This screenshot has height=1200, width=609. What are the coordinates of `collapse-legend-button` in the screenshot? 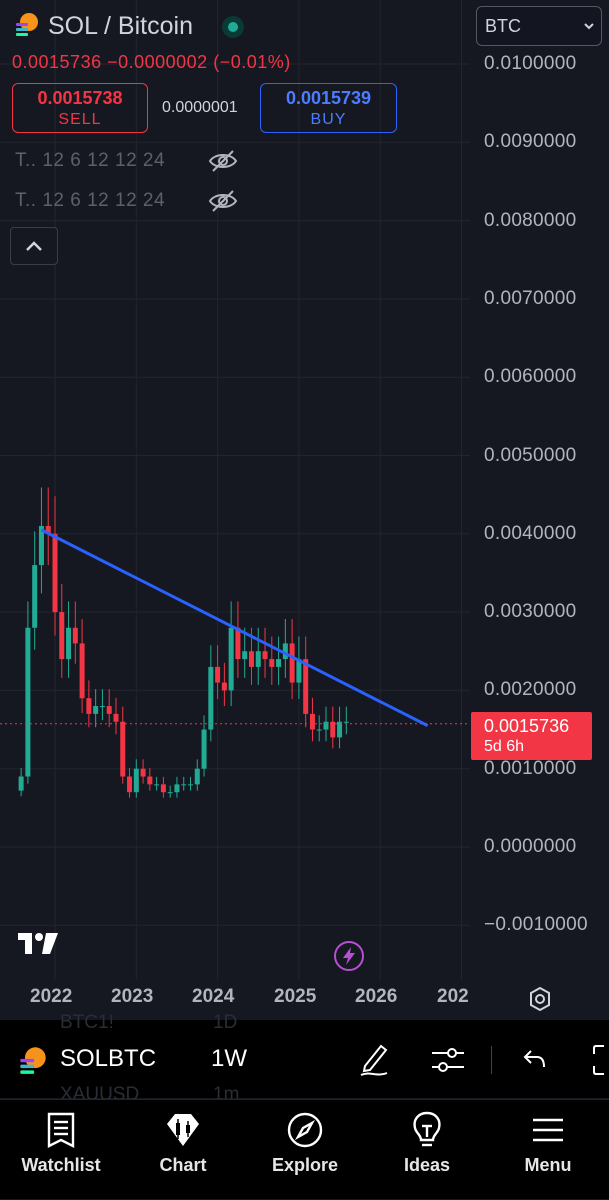 It's located at (34, 246).